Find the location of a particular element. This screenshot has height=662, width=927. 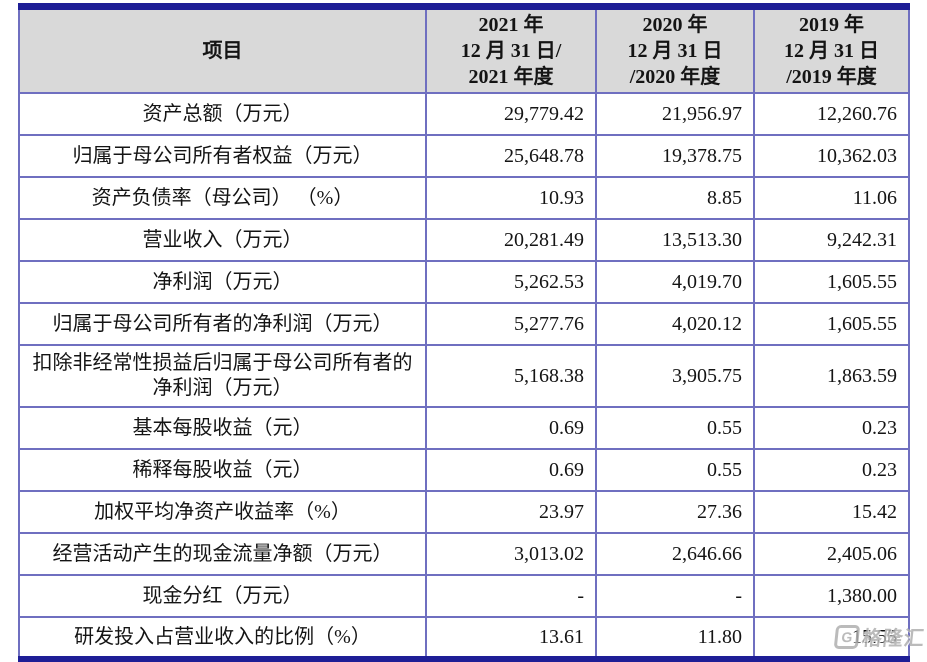

header-item-column: 项目 is located at coordinates (222, 49).